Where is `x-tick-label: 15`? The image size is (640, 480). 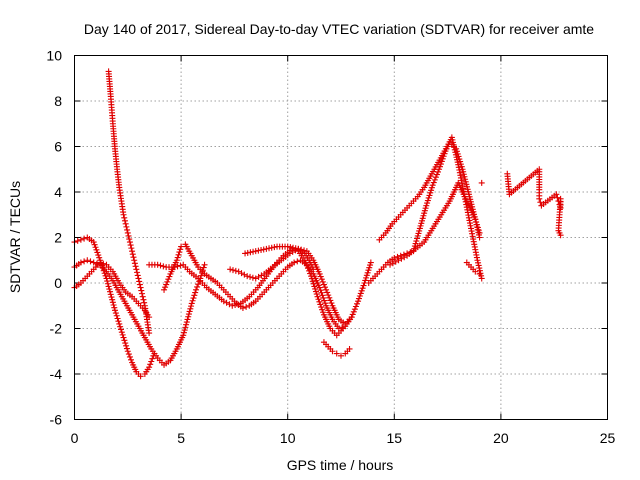 x-tick-label: 15 is located at coordinates (395, 438).